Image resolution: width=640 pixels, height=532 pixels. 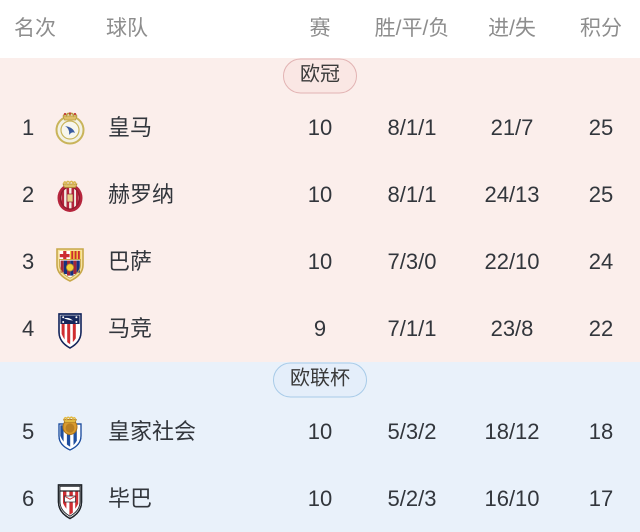 I want to click on row-team-name: 毕巴, so click(x=130, y=498).